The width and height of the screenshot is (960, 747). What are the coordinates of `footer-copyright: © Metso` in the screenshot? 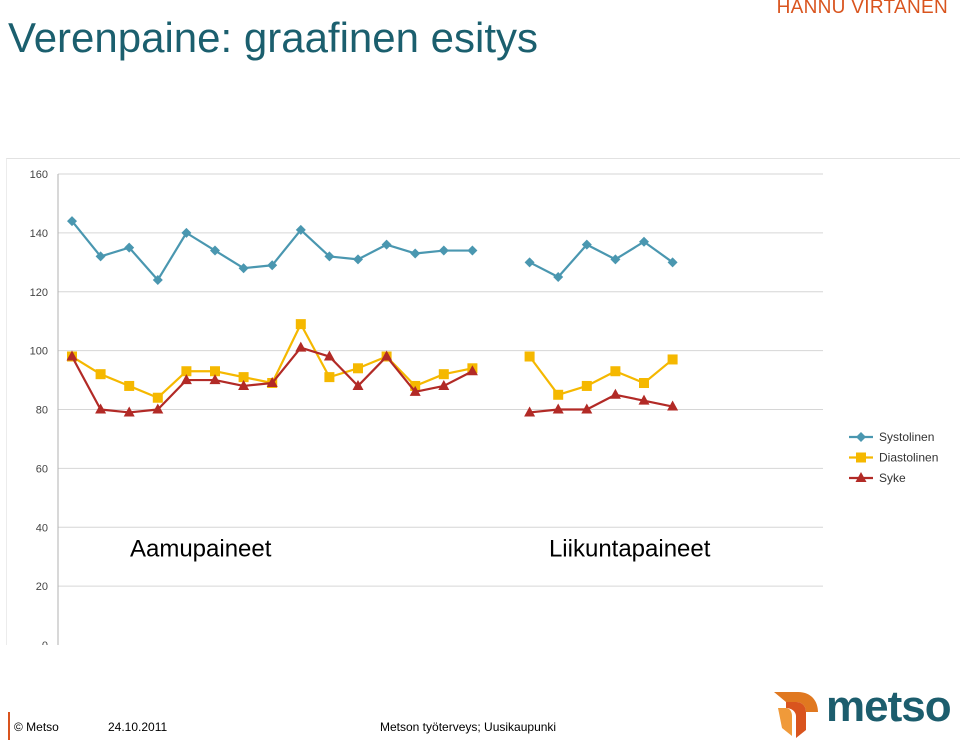 It's located at (36, 727).